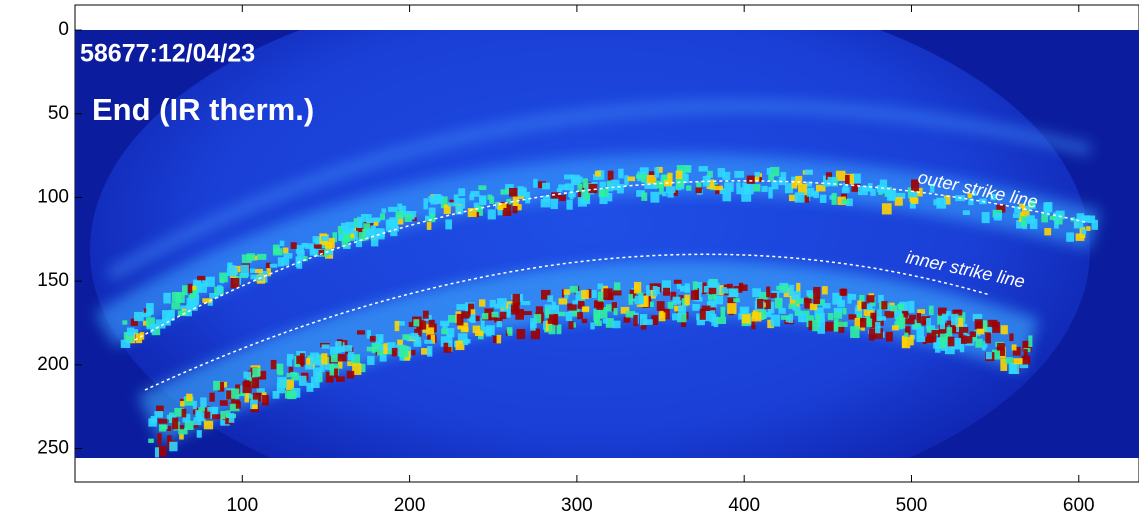  I want to click on x-tick-label: 200, so click(410, 505).